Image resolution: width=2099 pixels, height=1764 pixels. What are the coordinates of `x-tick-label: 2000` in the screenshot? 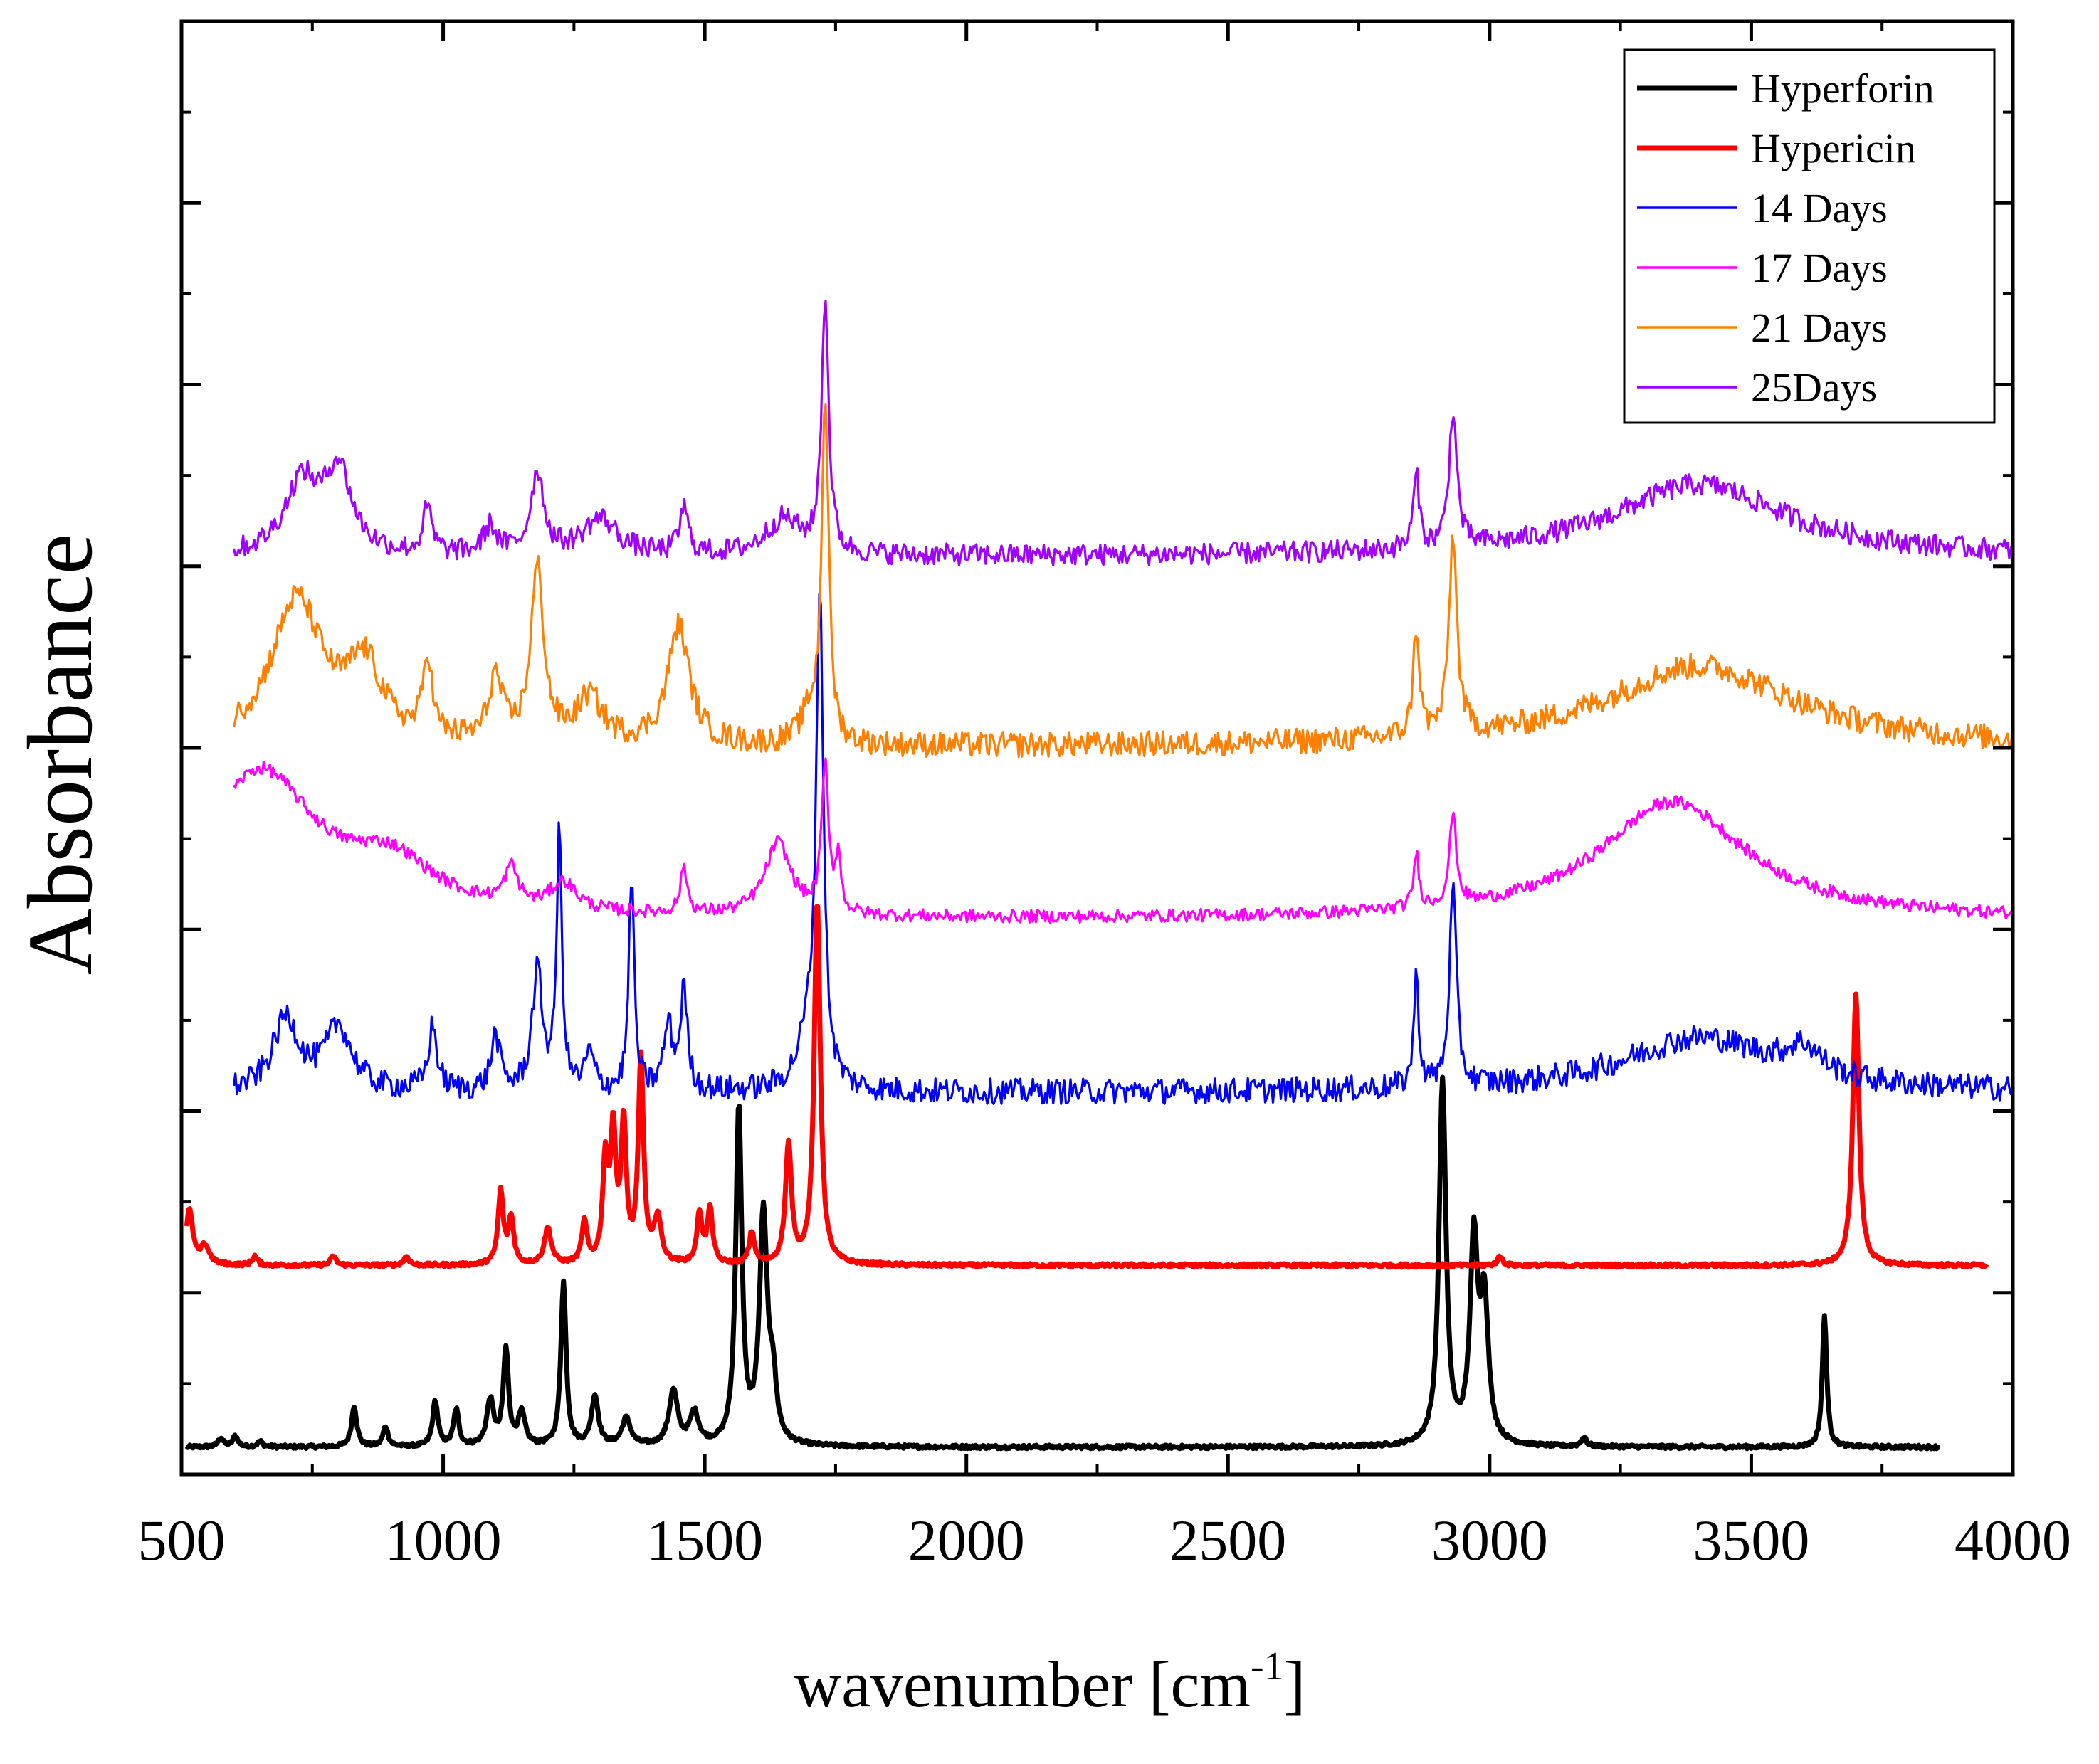 It's located at (966, 1540).